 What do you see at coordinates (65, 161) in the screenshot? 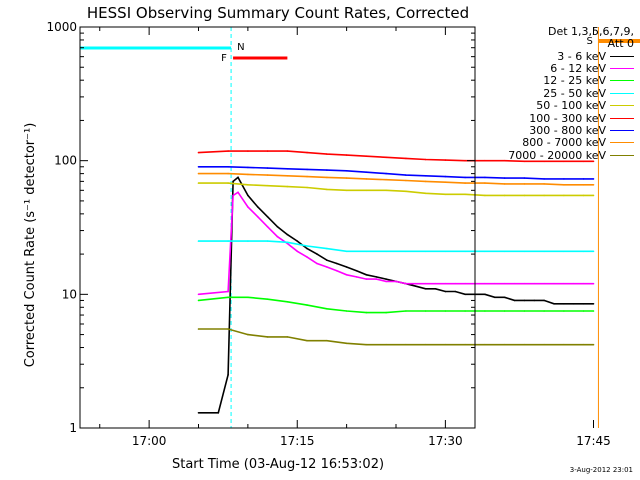
I see `y-tick-label: 100` at bounding box center [65, 161].